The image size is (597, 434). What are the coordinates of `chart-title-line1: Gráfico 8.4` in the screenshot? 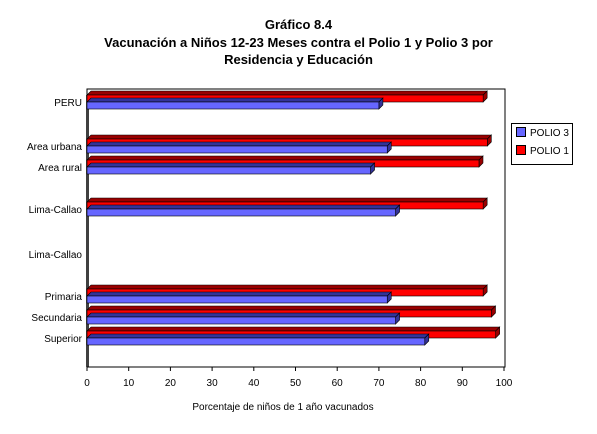 It's located at (298, 24).